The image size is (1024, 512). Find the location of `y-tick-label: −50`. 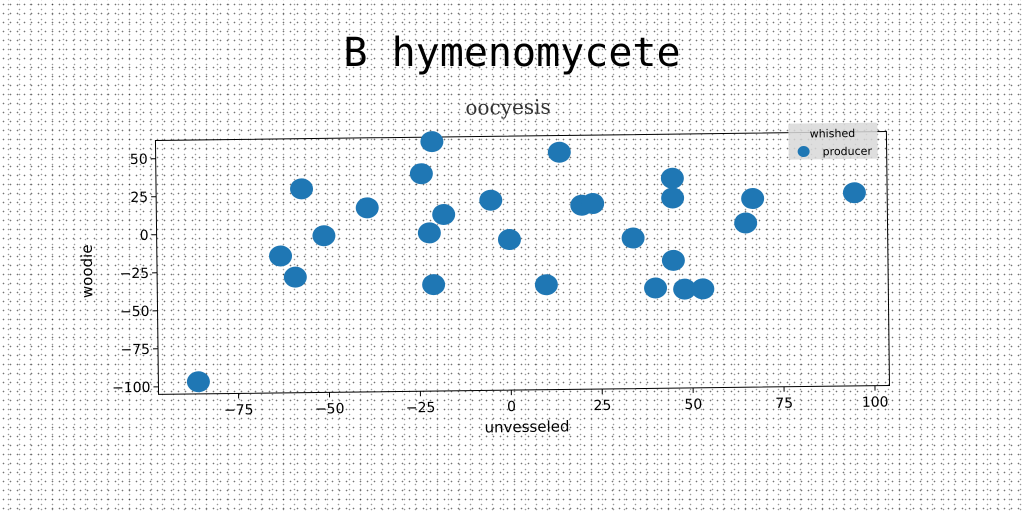

y-tick-label: −50 is located at coordinates (135, 312).